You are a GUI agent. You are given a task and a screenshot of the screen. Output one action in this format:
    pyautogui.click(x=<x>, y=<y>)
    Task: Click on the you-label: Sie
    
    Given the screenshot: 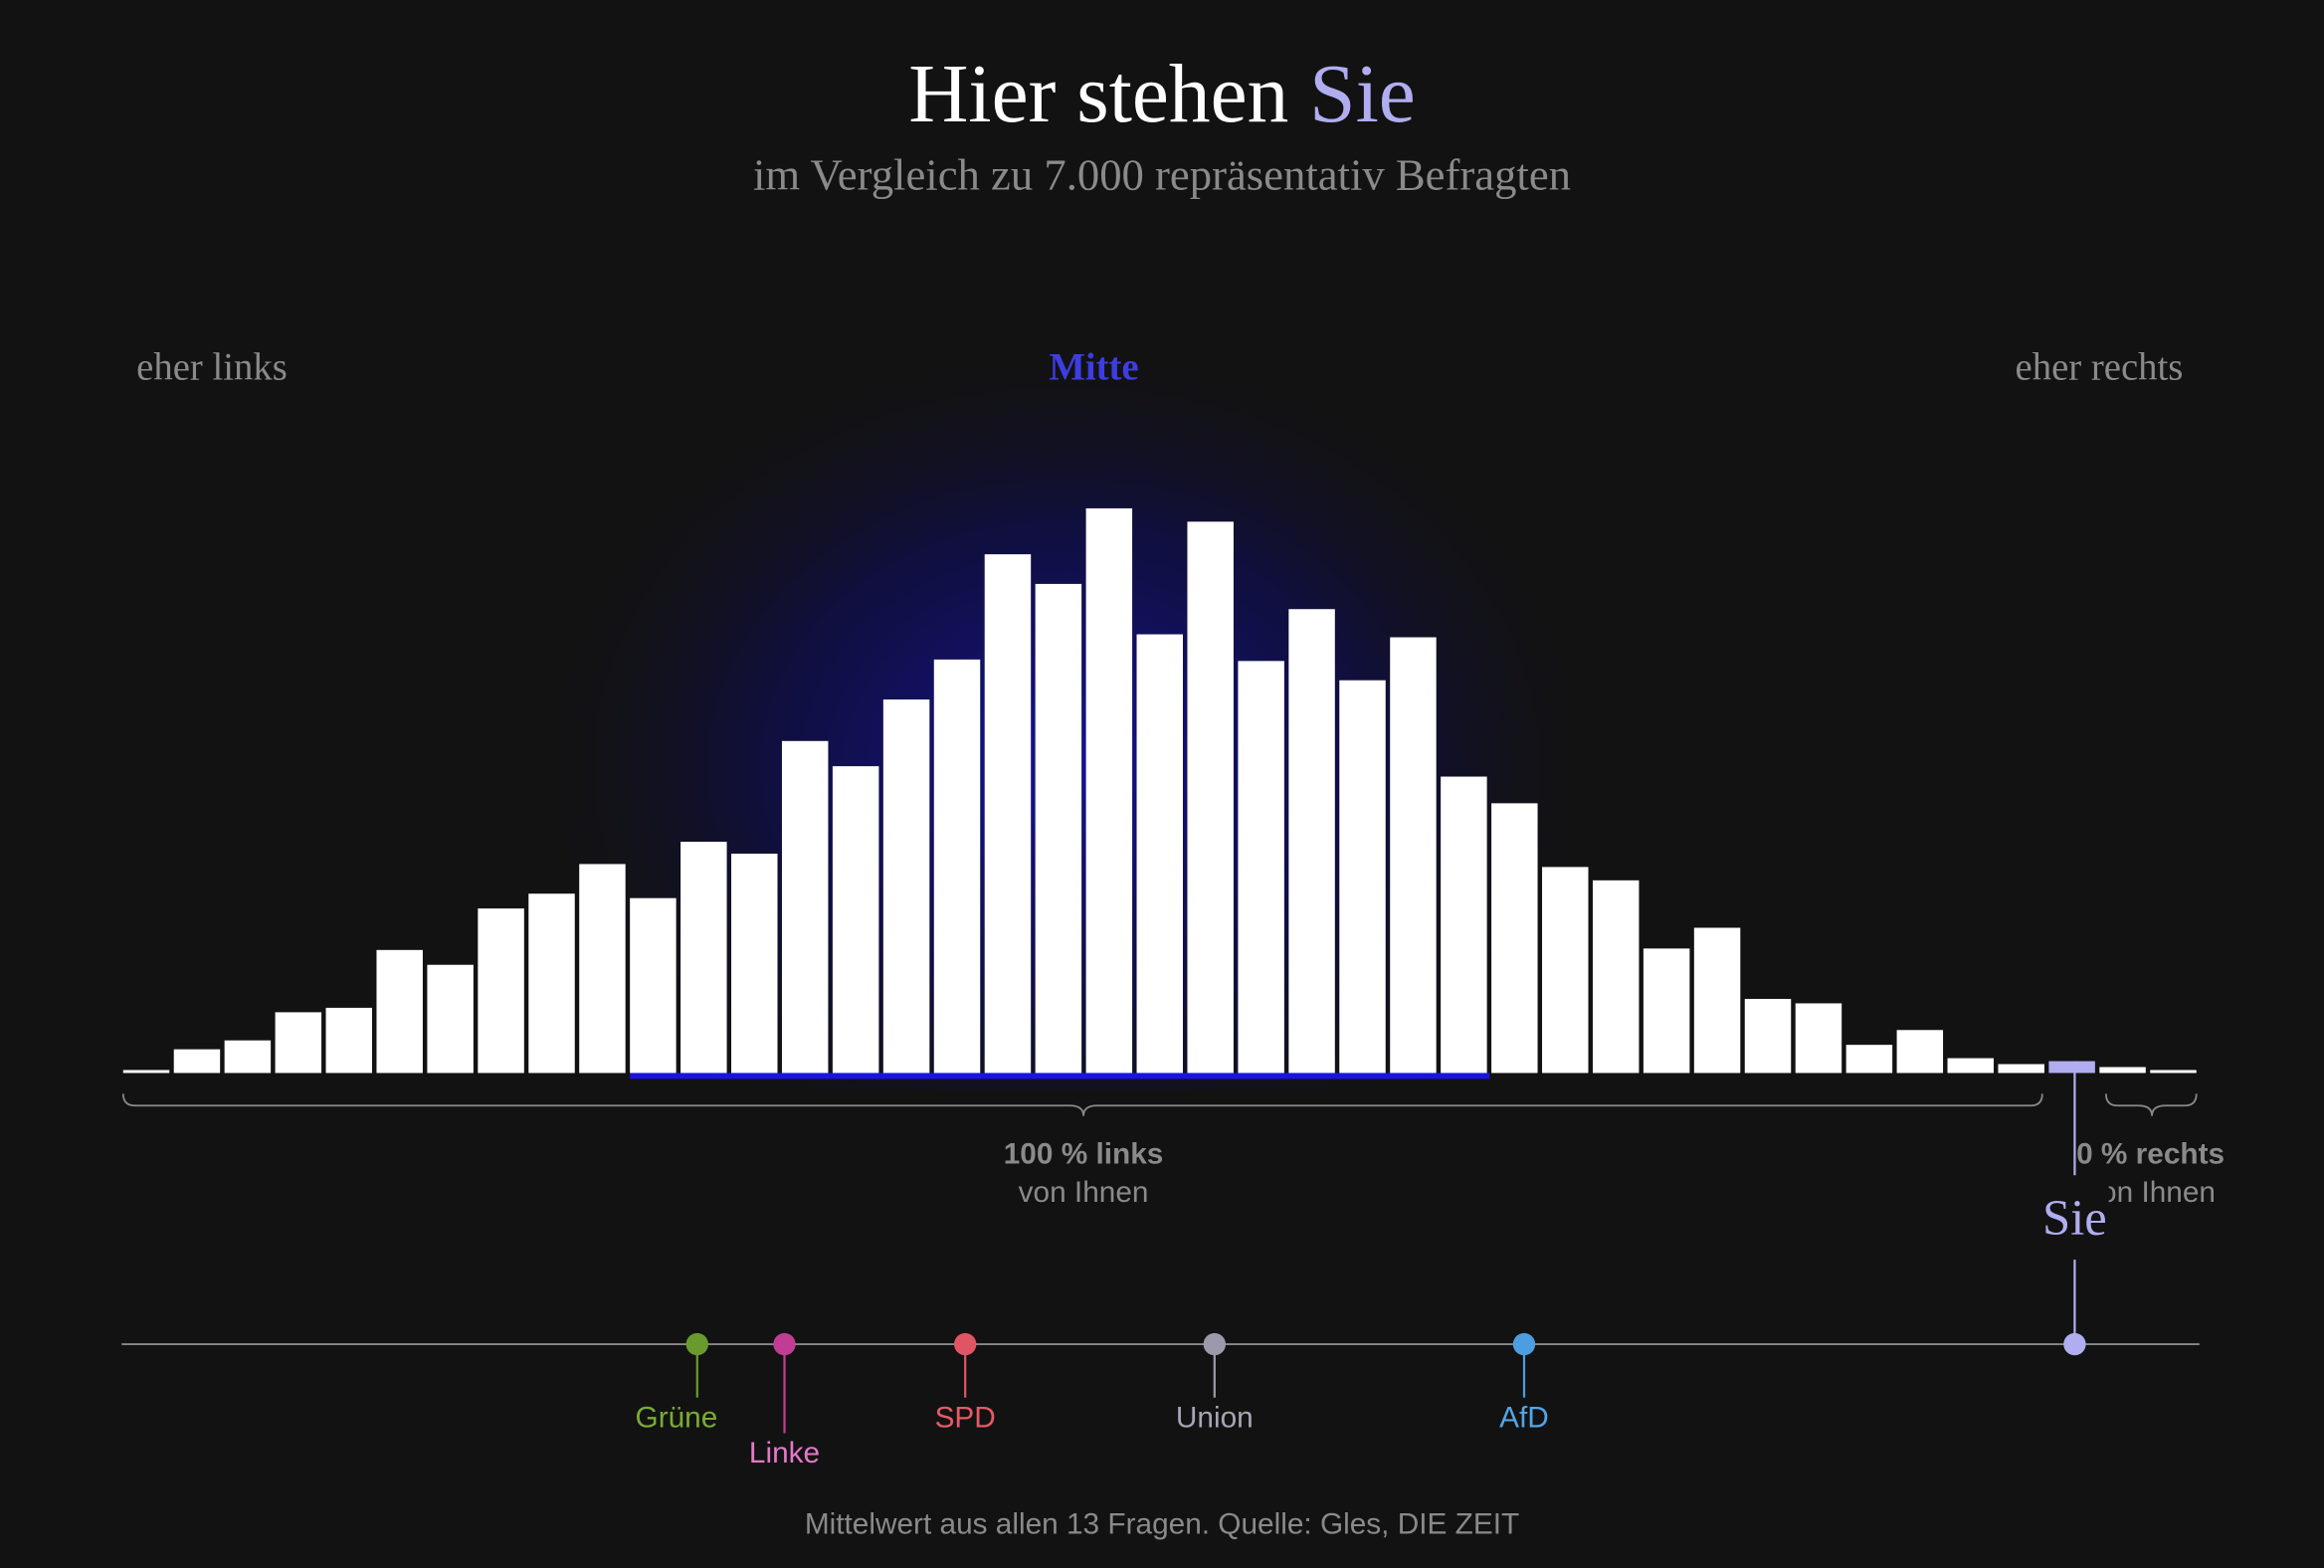 What is the action you would take?
    pyautogui.click(x=2074, y=1218)
    